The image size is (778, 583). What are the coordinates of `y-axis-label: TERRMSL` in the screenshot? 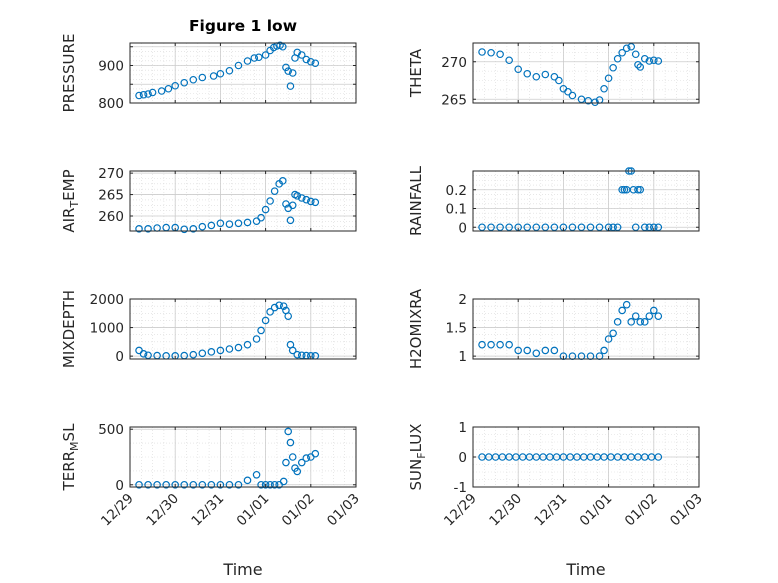 It's located at (70, 457).